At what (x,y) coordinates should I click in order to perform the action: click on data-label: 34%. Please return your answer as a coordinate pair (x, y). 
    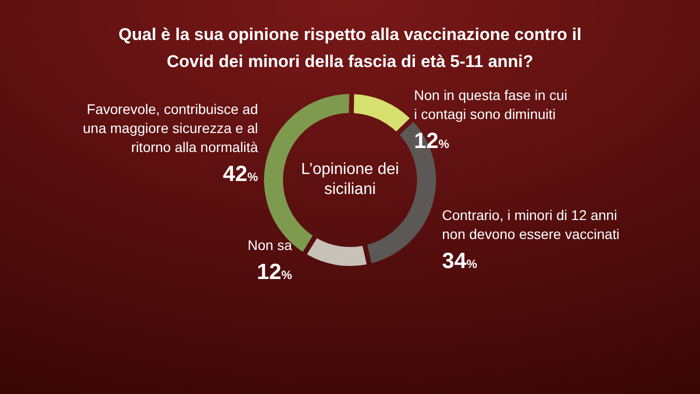
    Looking at the image, I should click on (460, 260).